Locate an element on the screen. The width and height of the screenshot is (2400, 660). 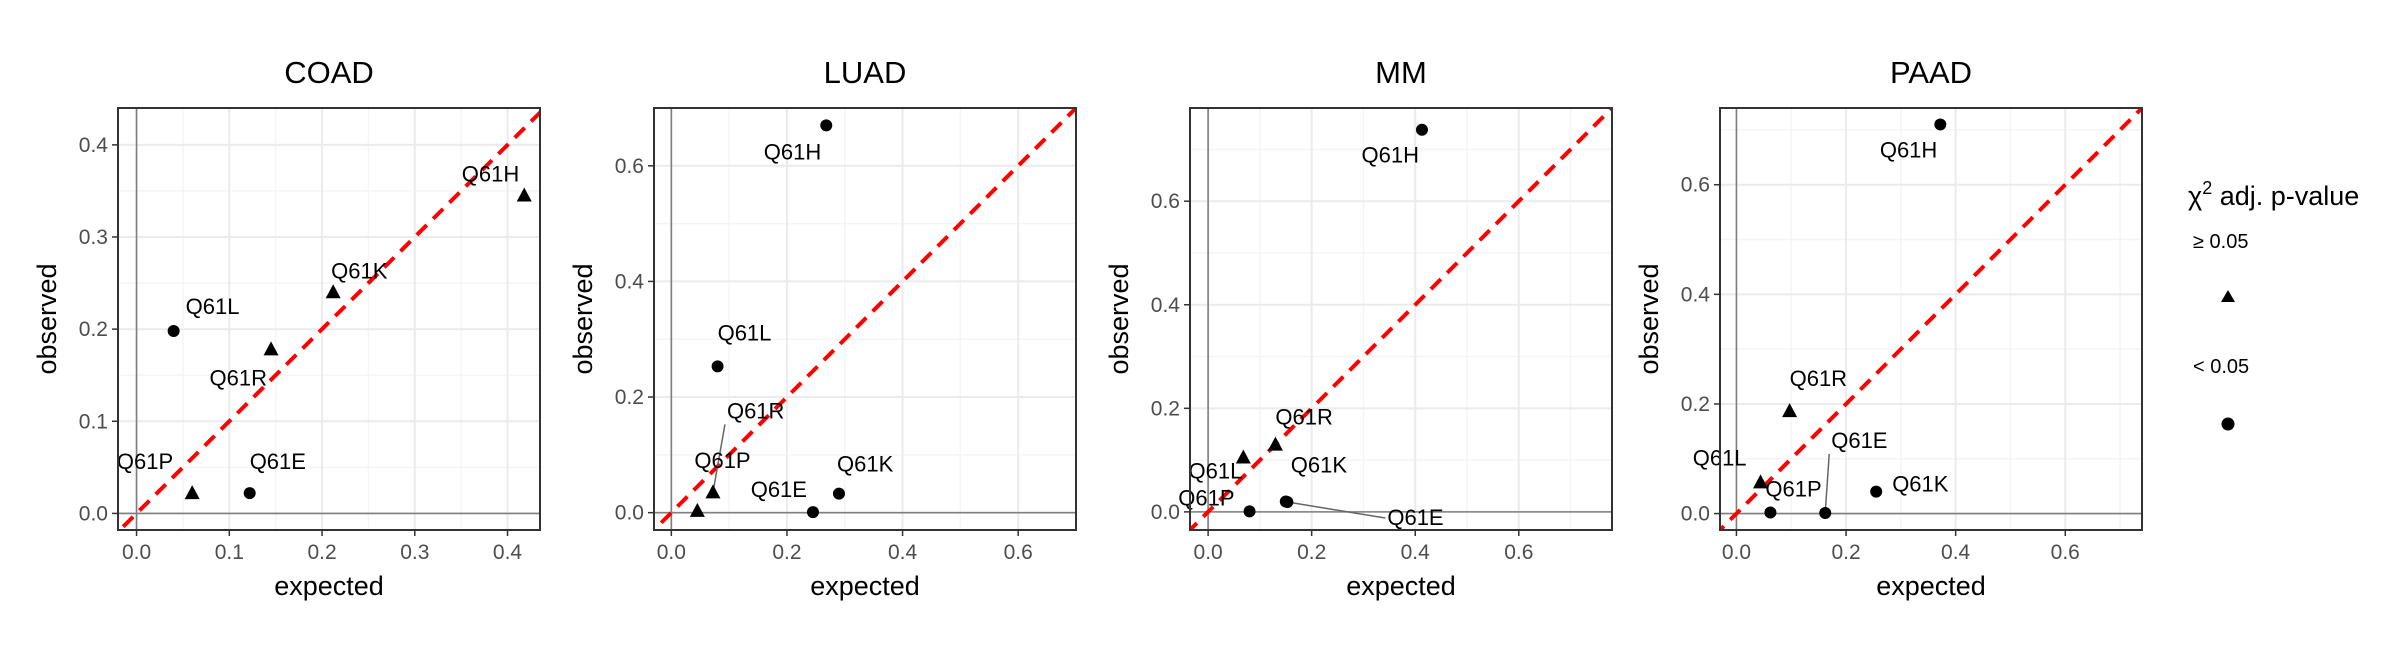
legend-key-circle is located at coordinates (2228, 424).